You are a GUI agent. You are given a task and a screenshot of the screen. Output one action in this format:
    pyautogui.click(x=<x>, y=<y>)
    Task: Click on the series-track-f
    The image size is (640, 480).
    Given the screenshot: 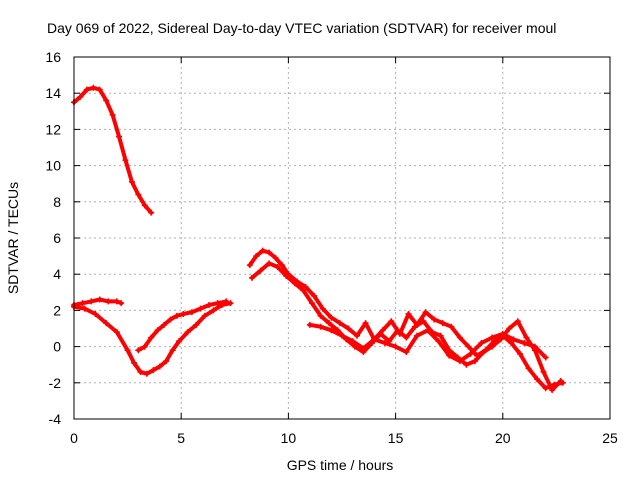 What is the action you would take?
    pyautogui.click(x=406, y=327)
    